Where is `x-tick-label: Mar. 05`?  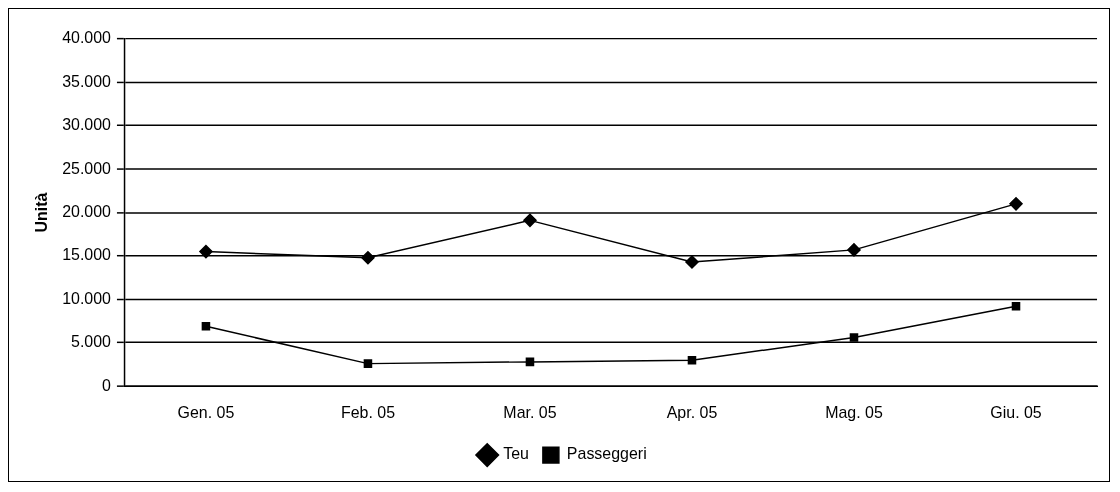
x-tick-label: Mar. 05 is located at coordinates (530, 413).